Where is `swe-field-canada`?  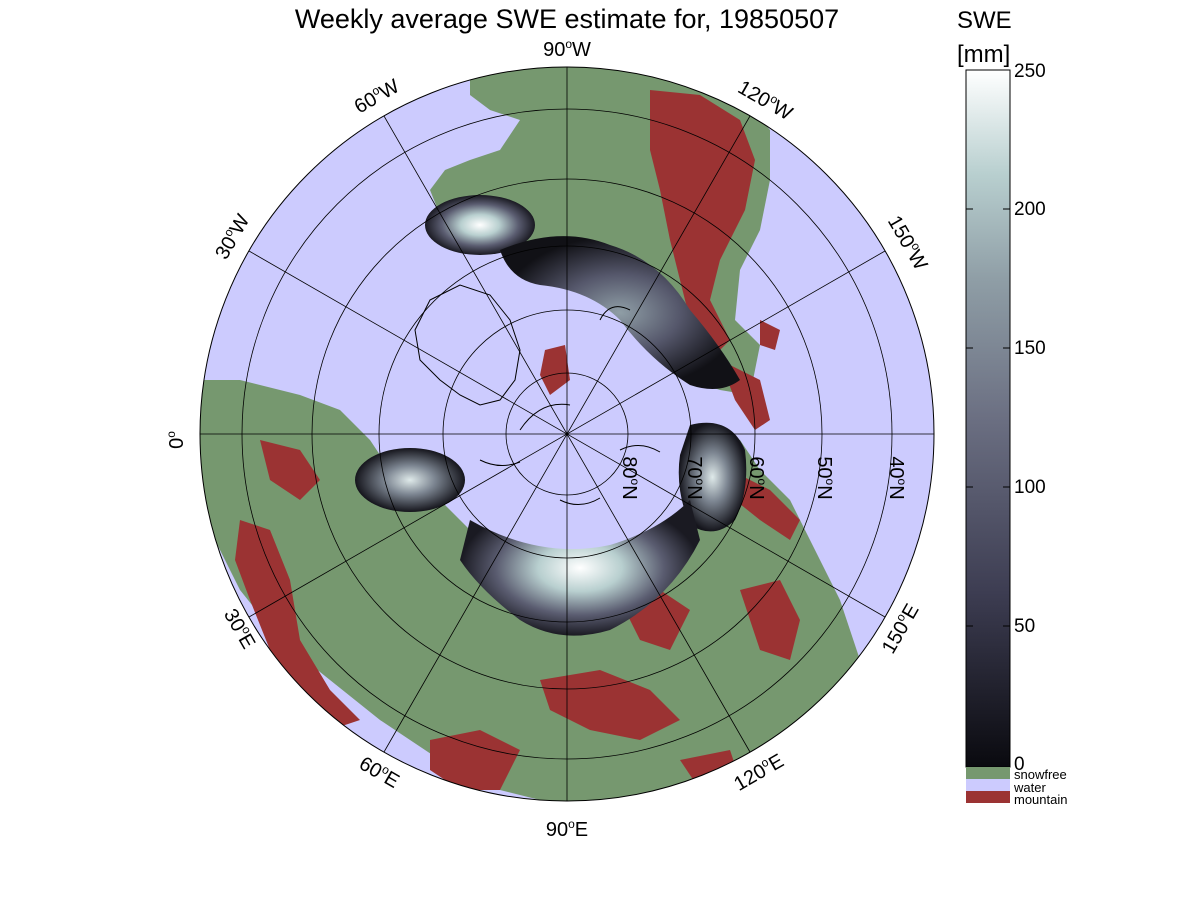
swe-field-canada is located at coordinates (620, 312).